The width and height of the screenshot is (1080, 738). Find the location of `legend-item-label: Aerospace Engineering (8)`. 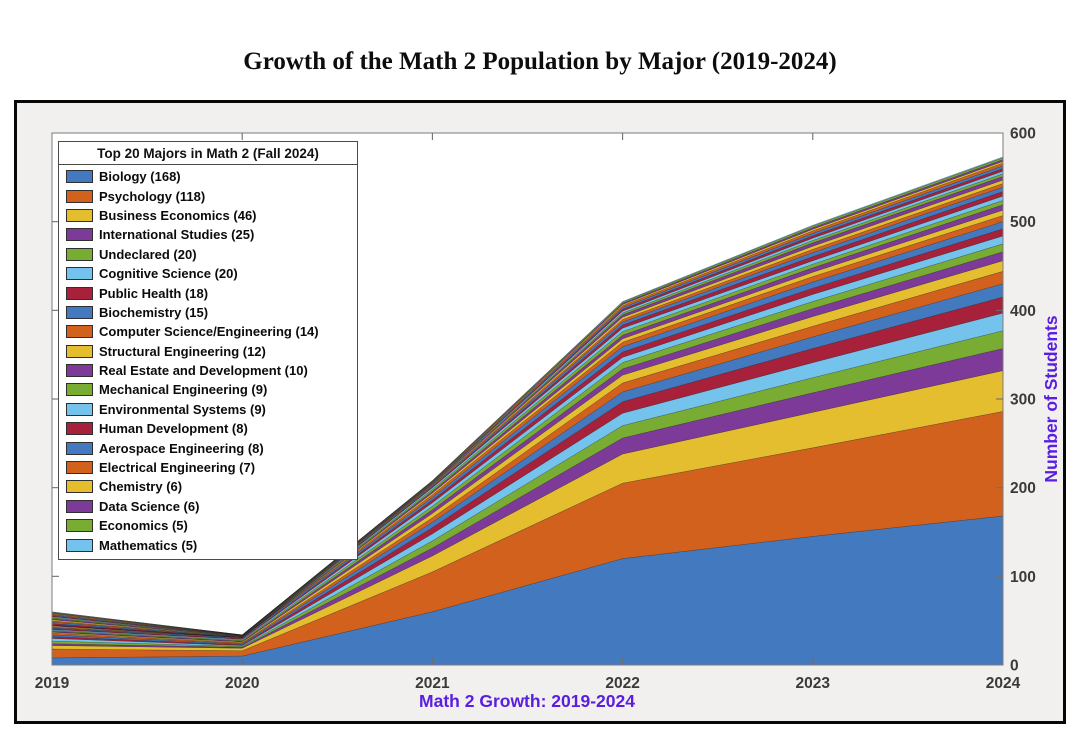

legend-item-label: Aerospace Engineering (8) is located at coordinates (181, 448).